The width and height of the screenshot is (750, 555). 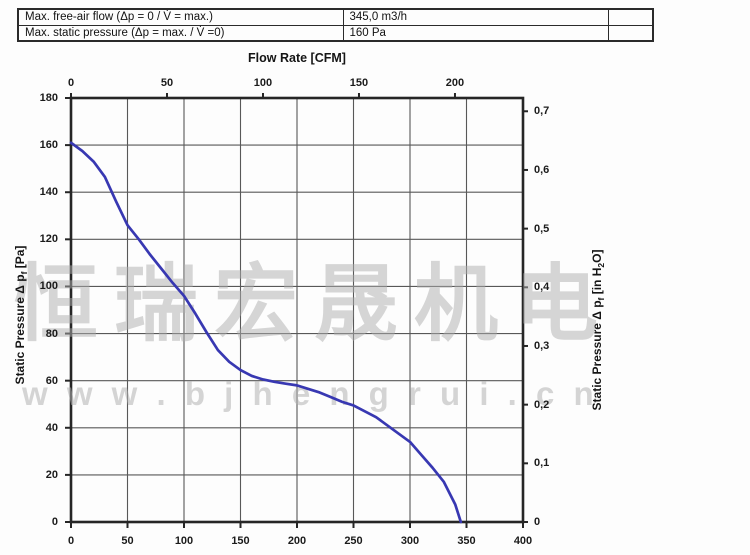 I want to click on bottom-axis-tick-label: 150, so click(x=240, y=541).